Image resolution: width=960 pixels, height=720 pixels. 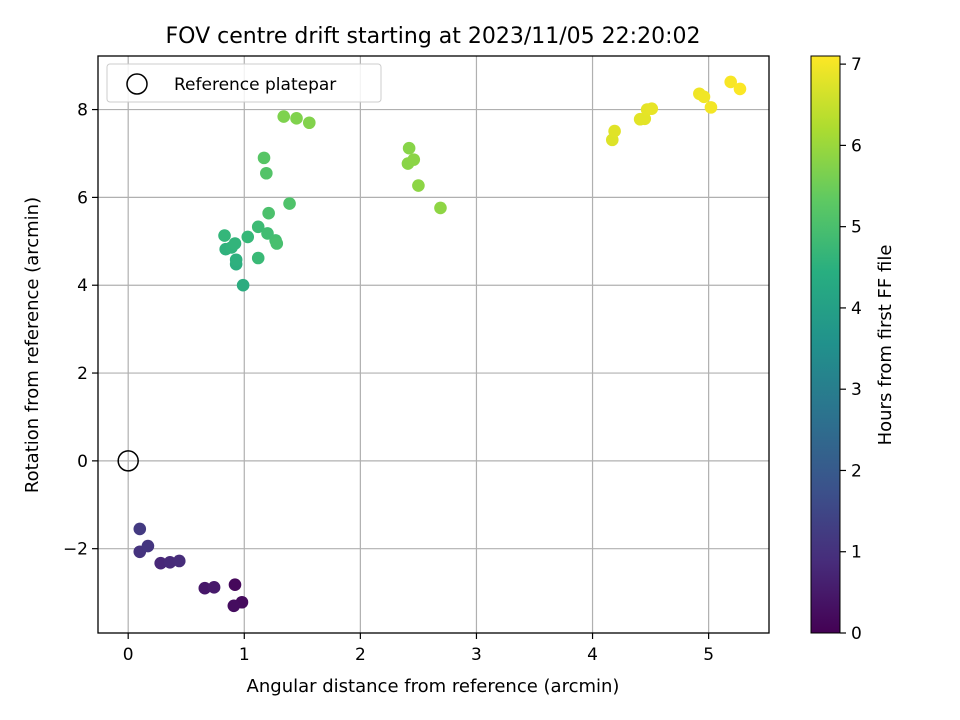 I want to click on y-axis-ticks: −2 0 2 4 6 8, so click(x=80, y=330).